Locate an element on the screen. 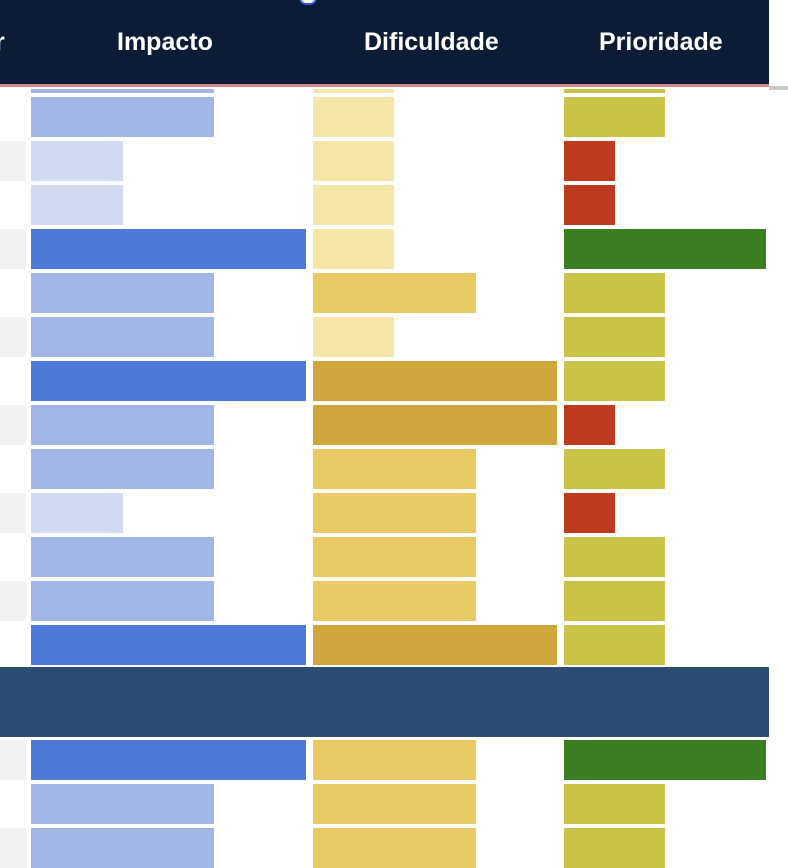 The width and height of the screenshot is (788, 868). header-shadow is located at coordinates (778, 88).